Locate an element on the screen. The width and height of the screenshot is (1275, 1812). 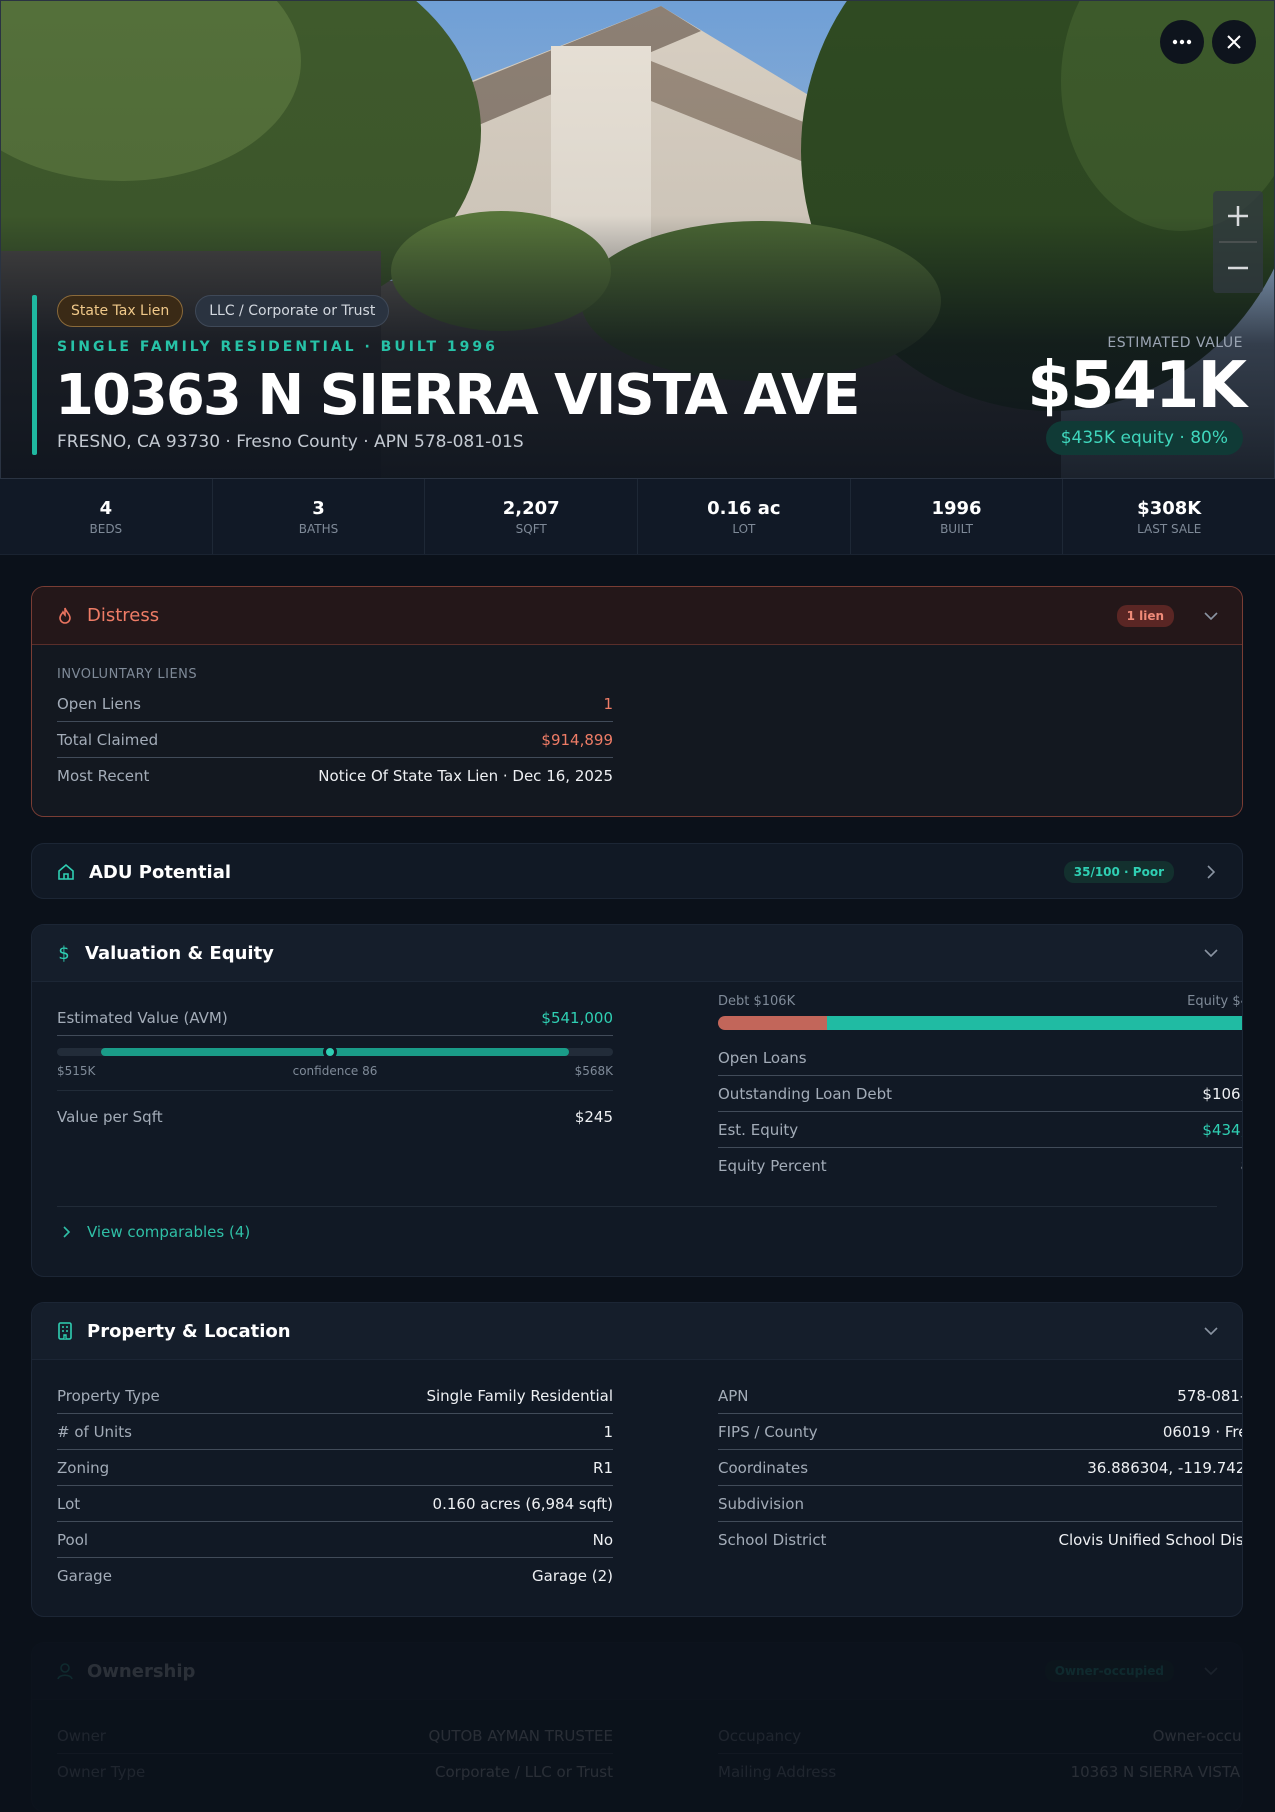
detail-row: Lot 0.160 acres (6,984 sqft) is located at coordinates (335, 1504).